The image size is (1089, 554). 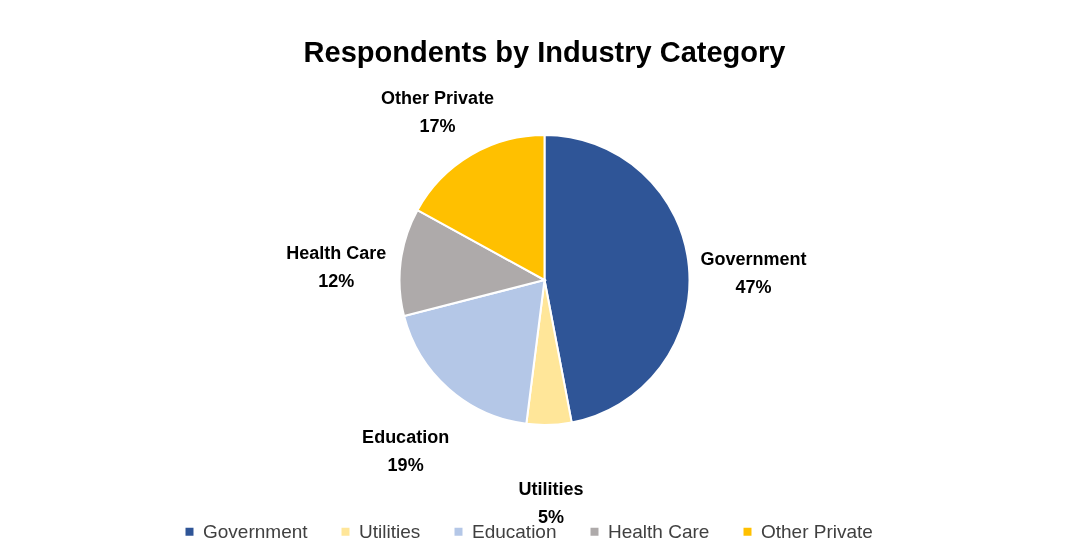 I want to click on slice-label: Utilities, so click(x=551, y=488).